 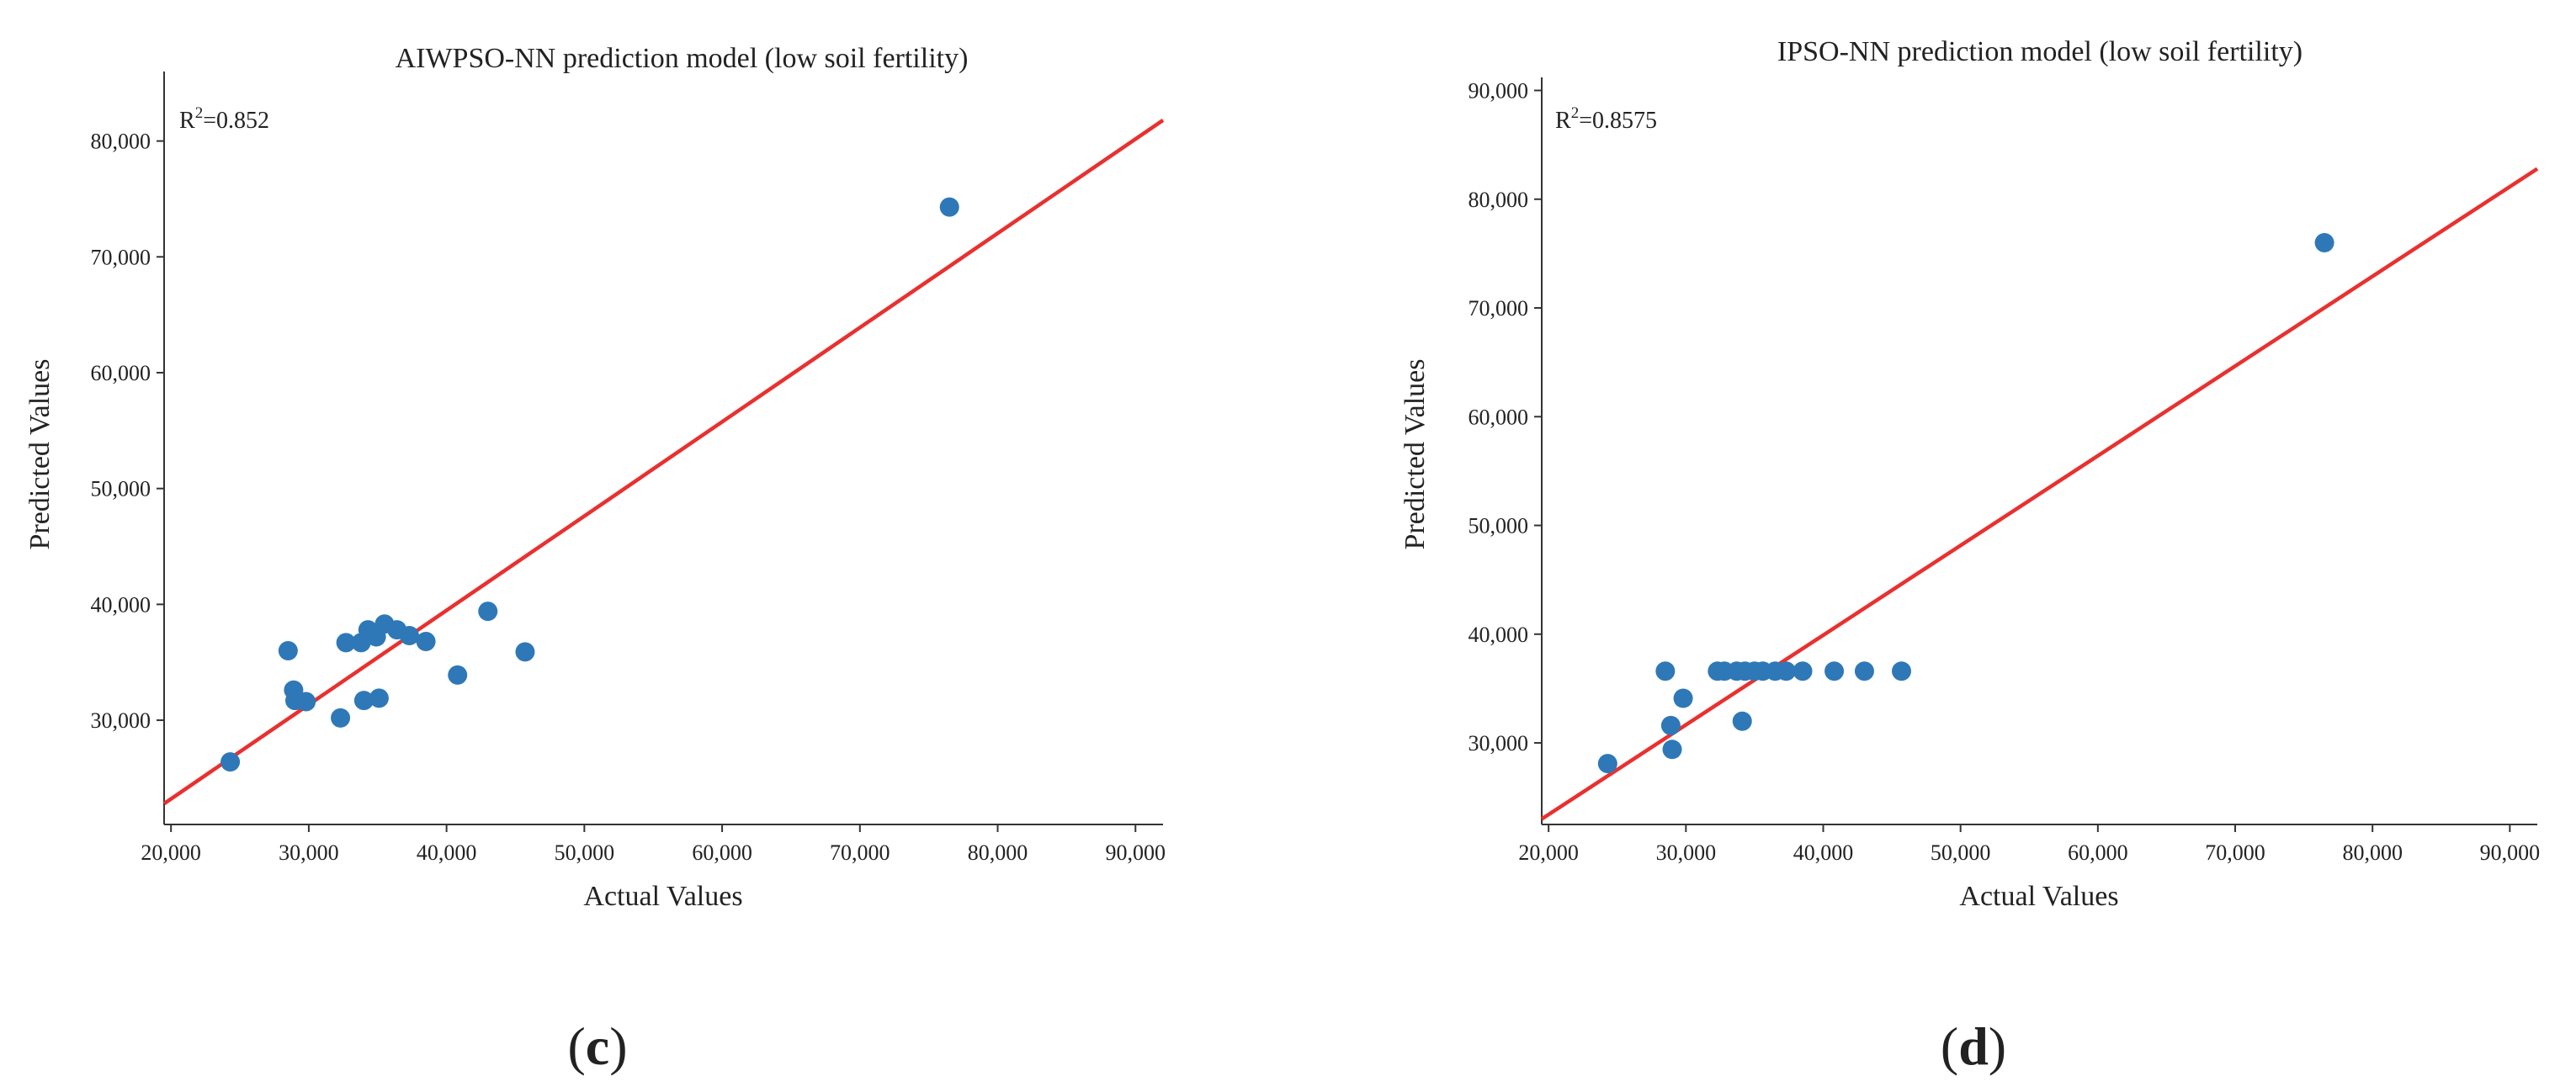 What do you see at coordinates (1973, 1046) in the screenshot?
I see `panel-label-d: (d)` at bounding box center [1973, 1046].